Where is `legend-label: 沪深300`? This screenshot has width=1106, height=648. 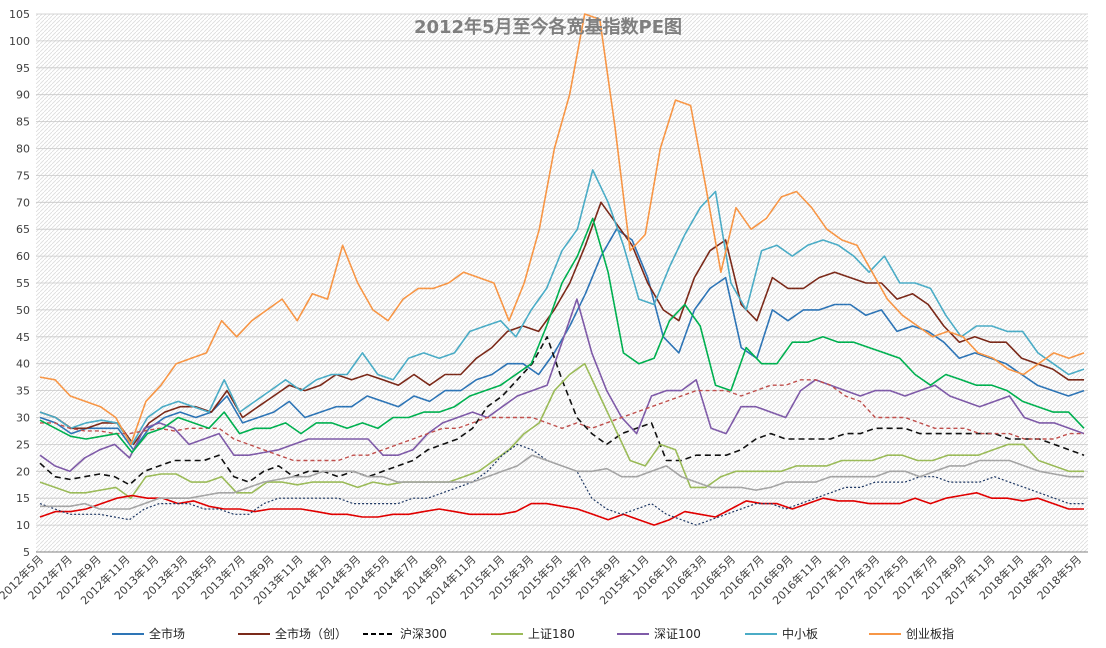 legend-label: 沪深300 is located at coordinates (423, 634).